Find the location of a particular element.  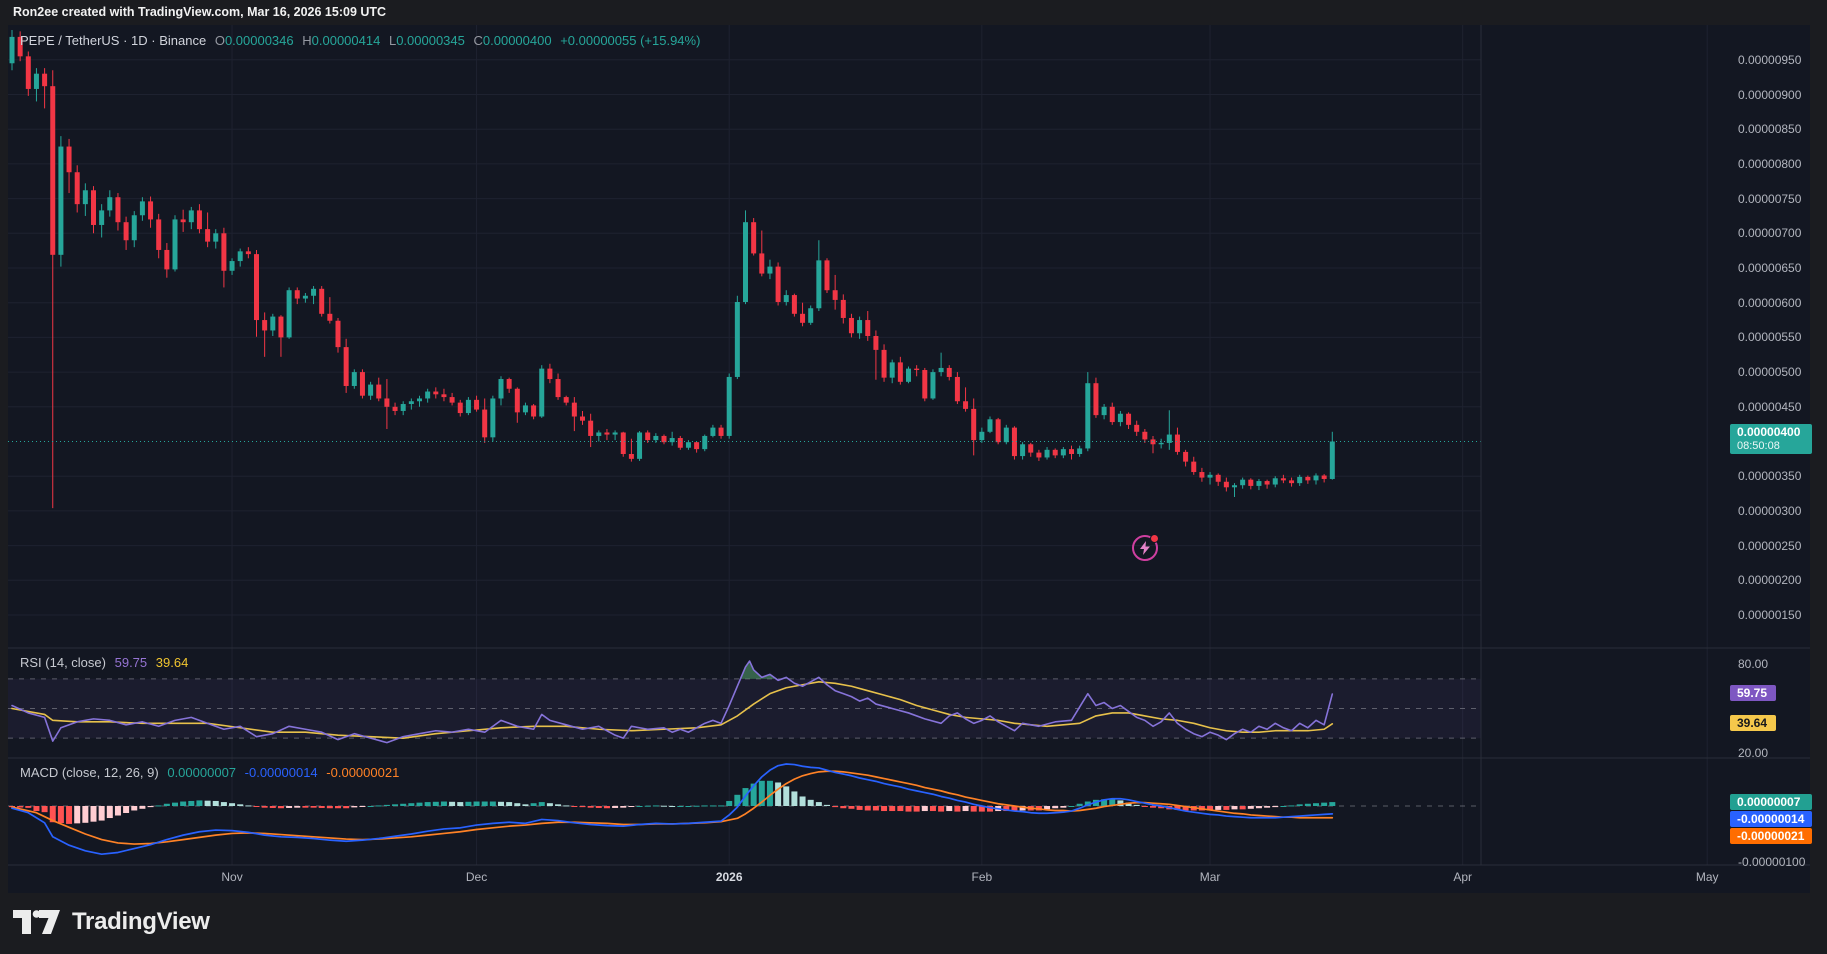

footer-bar is located at coordinates (913, 923).